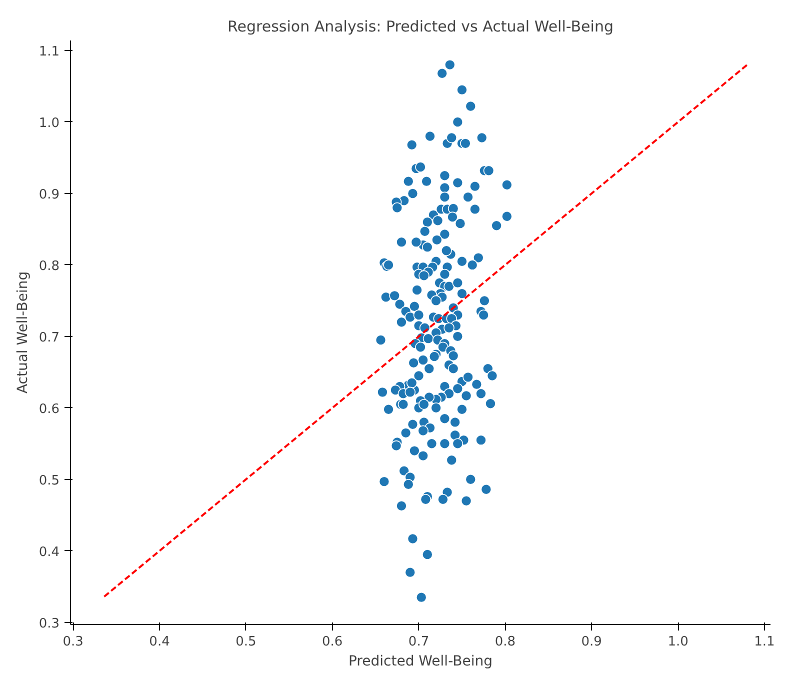 This screenshot has width=802, height=684. I want to click on x-tick-label: 0.4, so click(159, 642).